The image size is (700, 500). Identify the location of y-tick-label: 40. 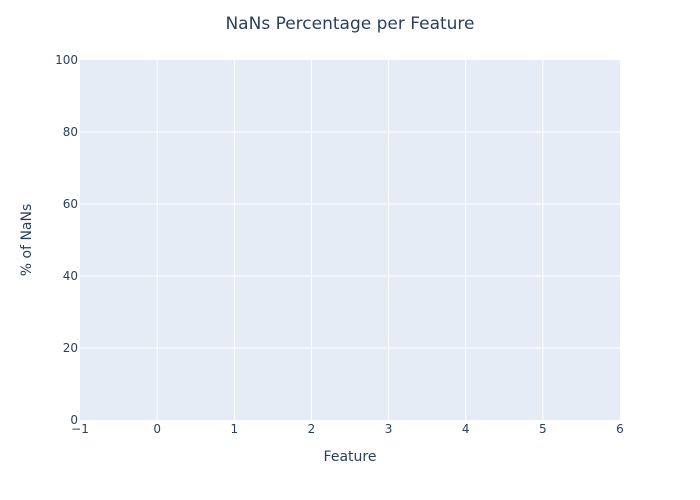
(70, 276).